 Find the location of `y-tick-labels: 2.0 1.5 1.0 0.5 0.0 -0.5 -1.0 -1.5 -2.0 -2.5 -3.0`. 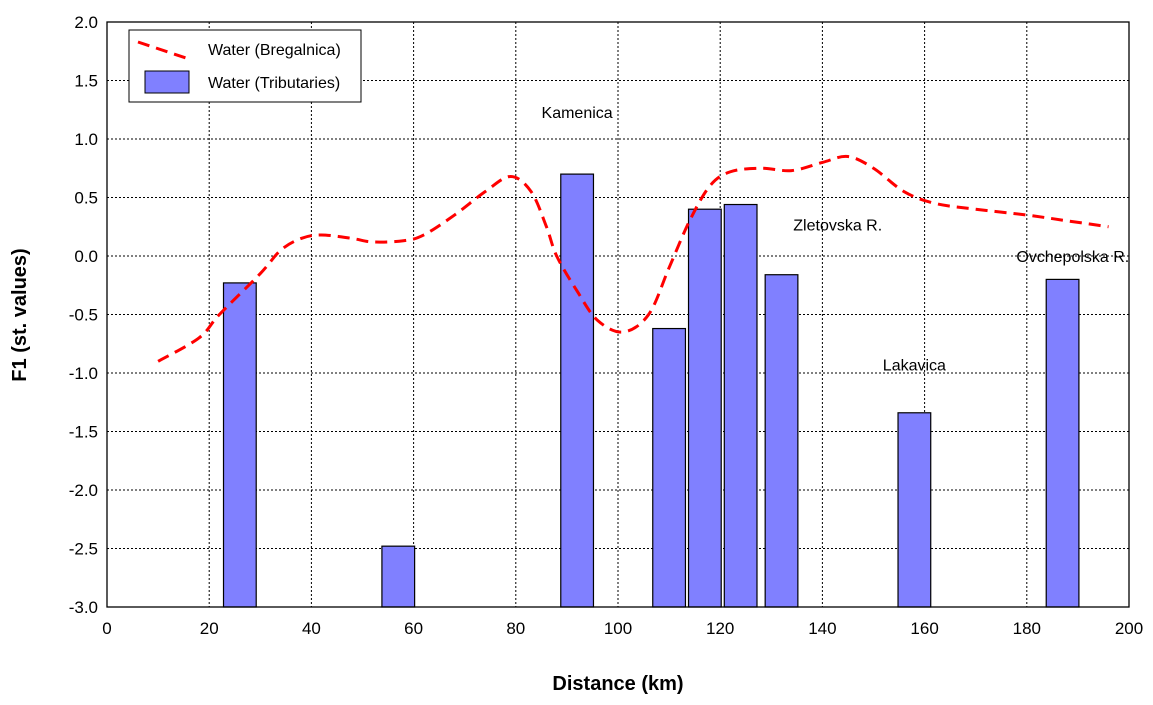

y-tick-labels: 2.0 1.5 1.0 0.5 0.0 -0.5 -1.0 -1.5 -2.0 -2.5 -3.0 is located at coordinates (83, 315).